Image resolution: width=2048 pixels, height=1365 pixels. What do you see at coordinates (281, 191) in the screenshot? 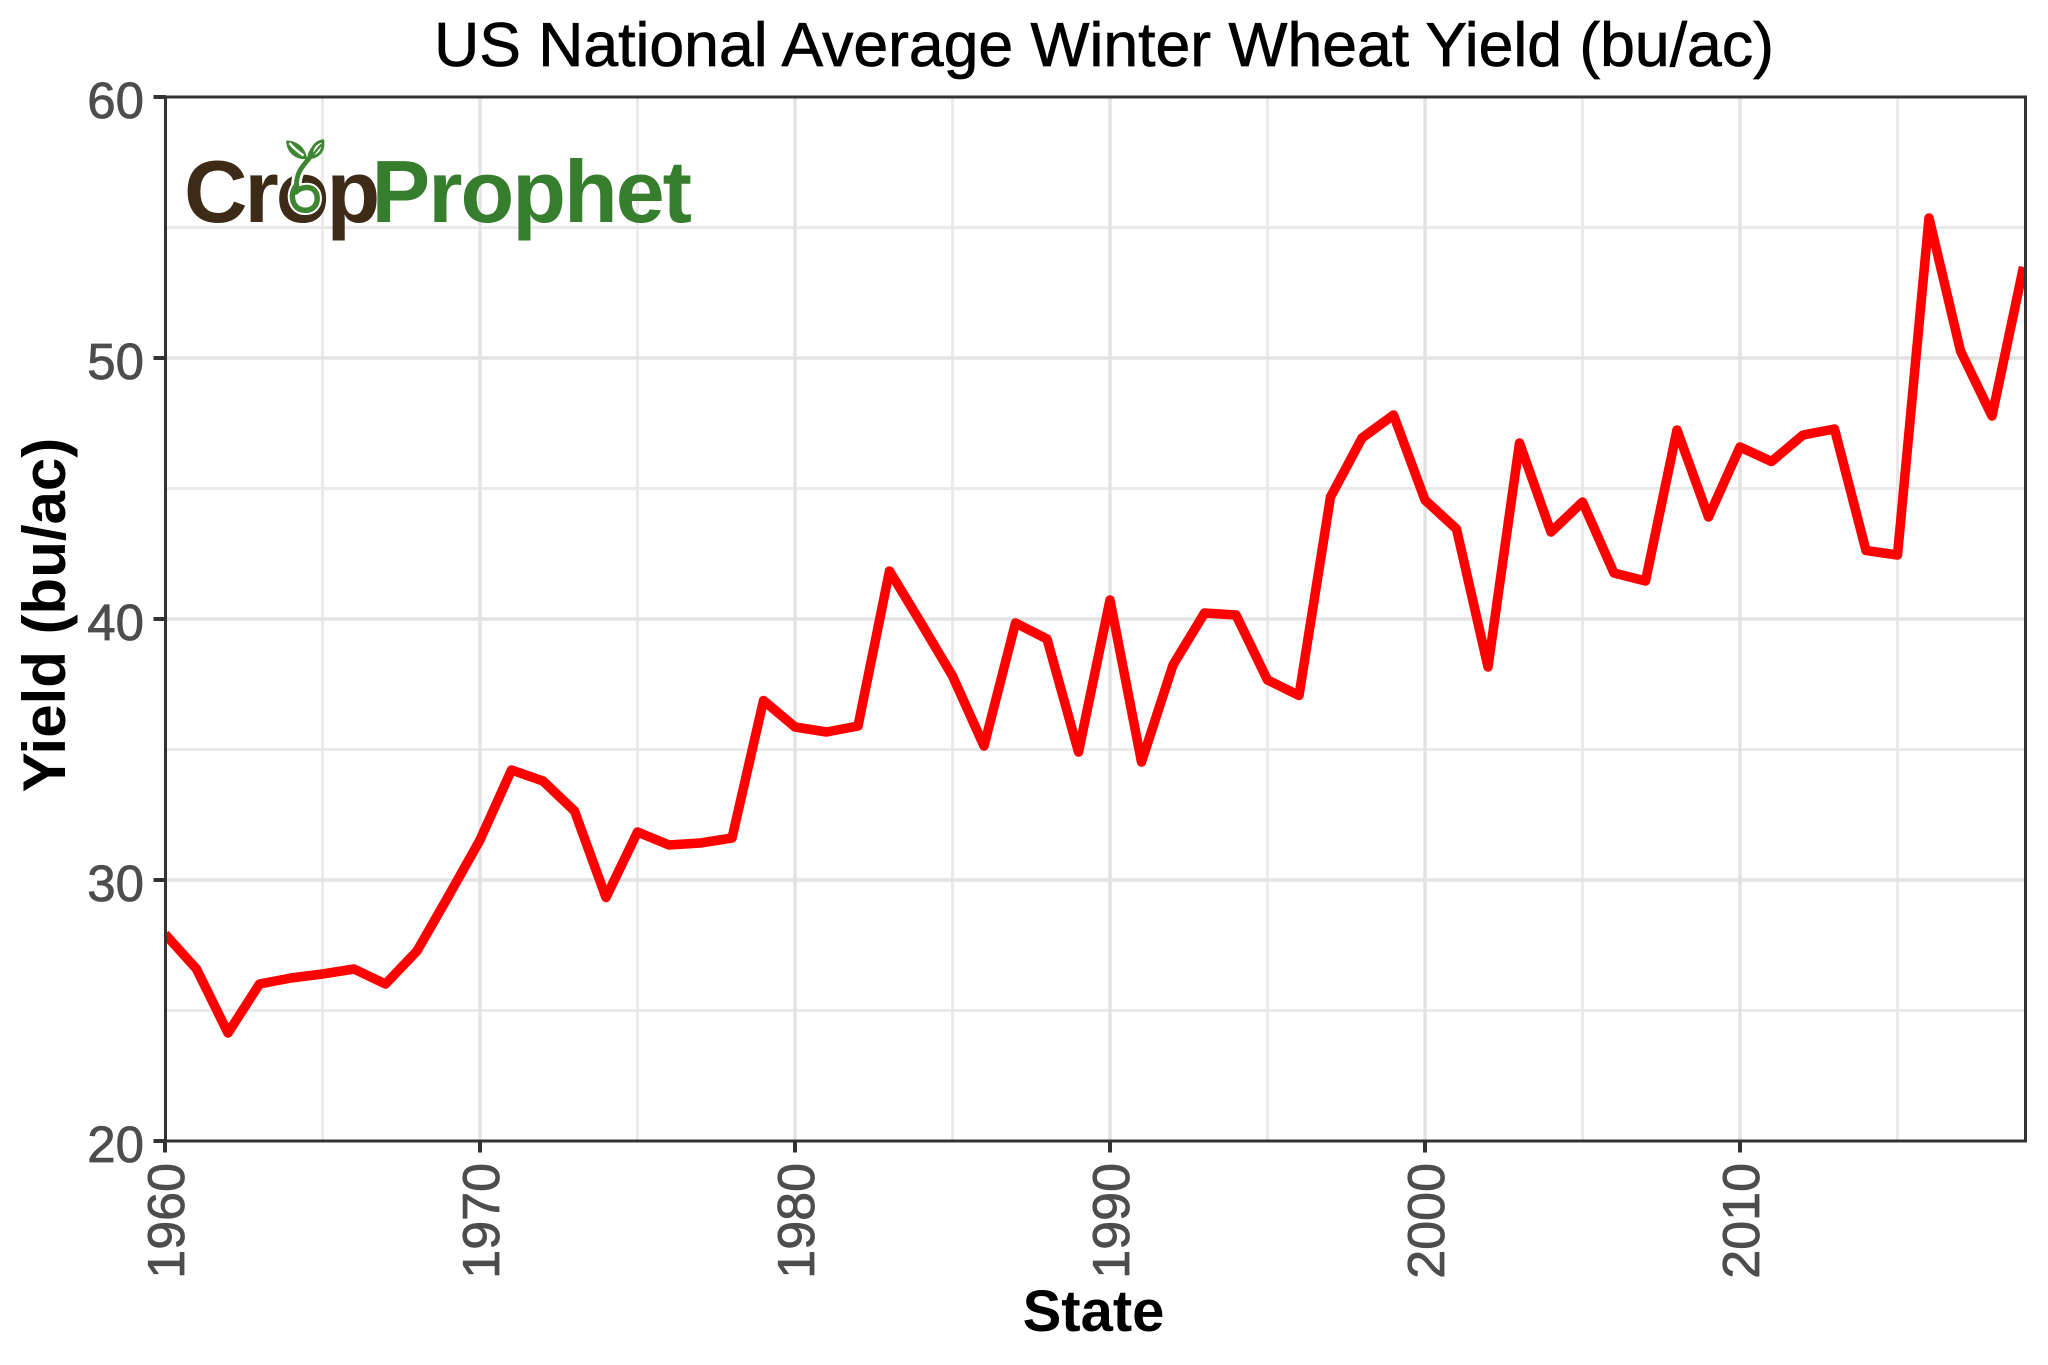
I see `svg-text: Crop` at bounding box center [281, 191].